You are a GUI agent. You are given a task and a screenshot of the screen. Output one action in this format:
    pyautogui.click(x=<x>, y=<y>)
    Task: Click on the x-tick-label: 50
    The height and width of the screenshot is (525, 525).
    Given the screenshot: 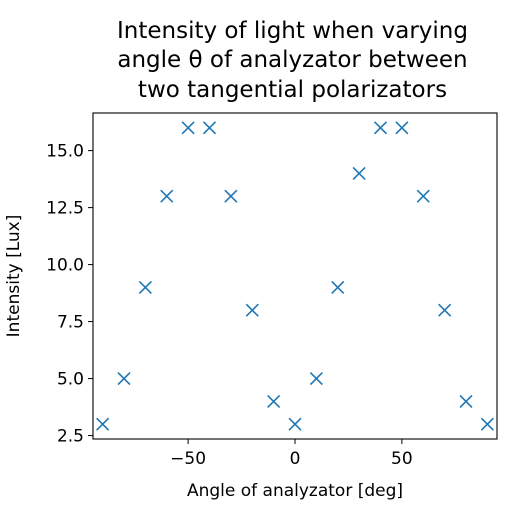 What is the action you would take?
    pyautogui.click(x=402, y=459)
    